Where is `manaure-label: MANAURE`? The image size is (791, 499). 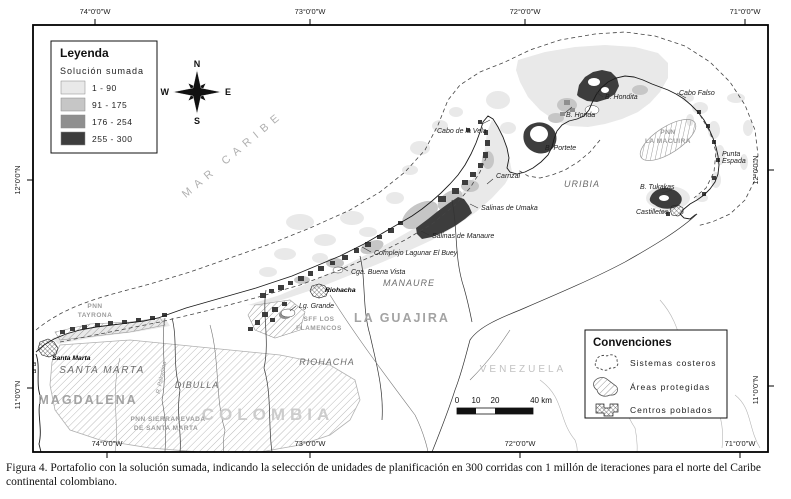
manaure-label: MANAURE is located at coordinates (409, 283).